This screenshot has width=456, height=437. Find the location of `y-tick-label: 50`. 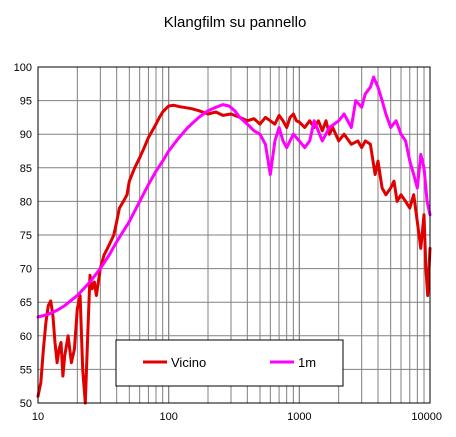

y-tick-label: 50 is located at coordinates (26, 404).